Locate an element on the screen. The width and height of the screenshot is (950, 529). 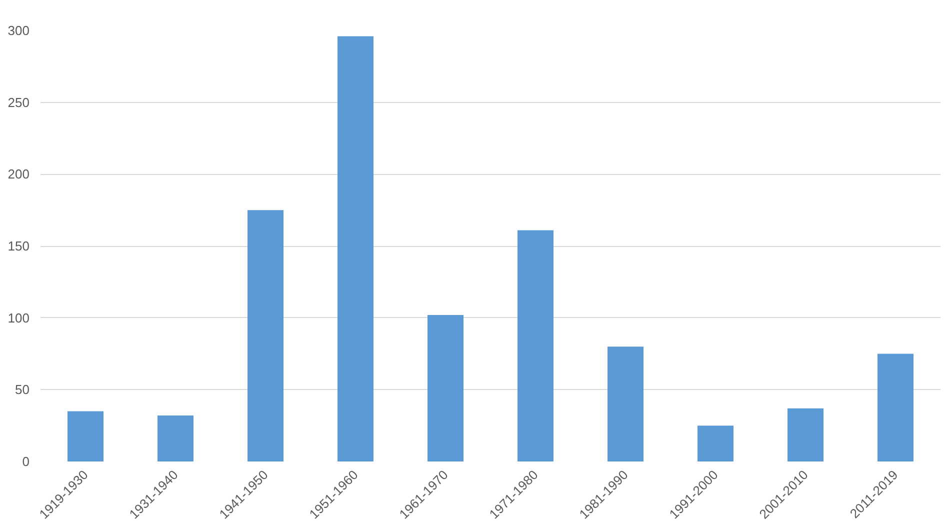
y-tick-label: 200 is located at coordinates (19, 174).